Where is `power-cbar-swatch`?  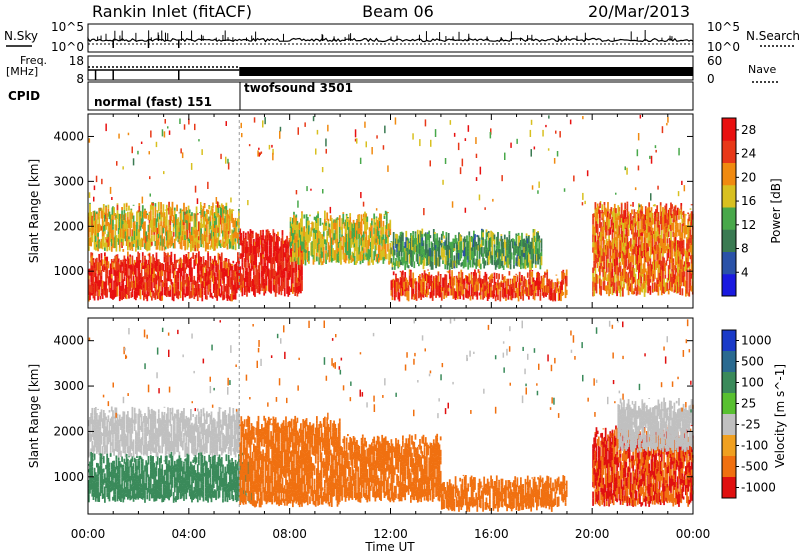 power-cbar-swatch is located at coordinates (729, 174).